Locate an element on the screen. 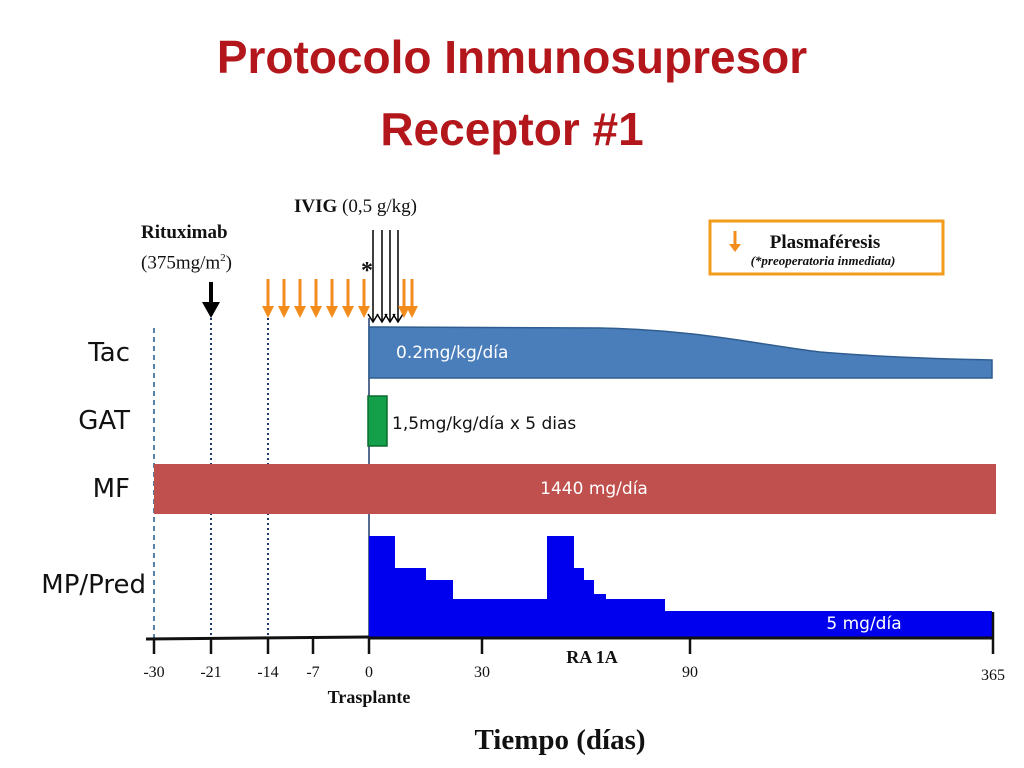 The height and width of the screenshot is (768, 1024). legend-arrow-icon is located at coordinates (735, 248).